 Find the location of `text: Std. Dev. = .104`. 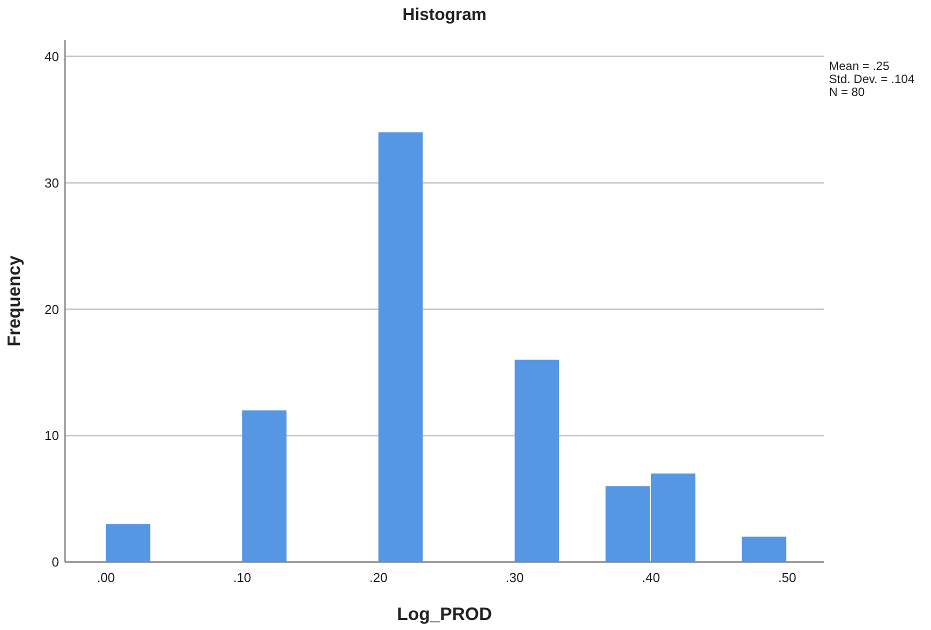

text: Std. Dev. = .104 is located at coordinates (872, 79).